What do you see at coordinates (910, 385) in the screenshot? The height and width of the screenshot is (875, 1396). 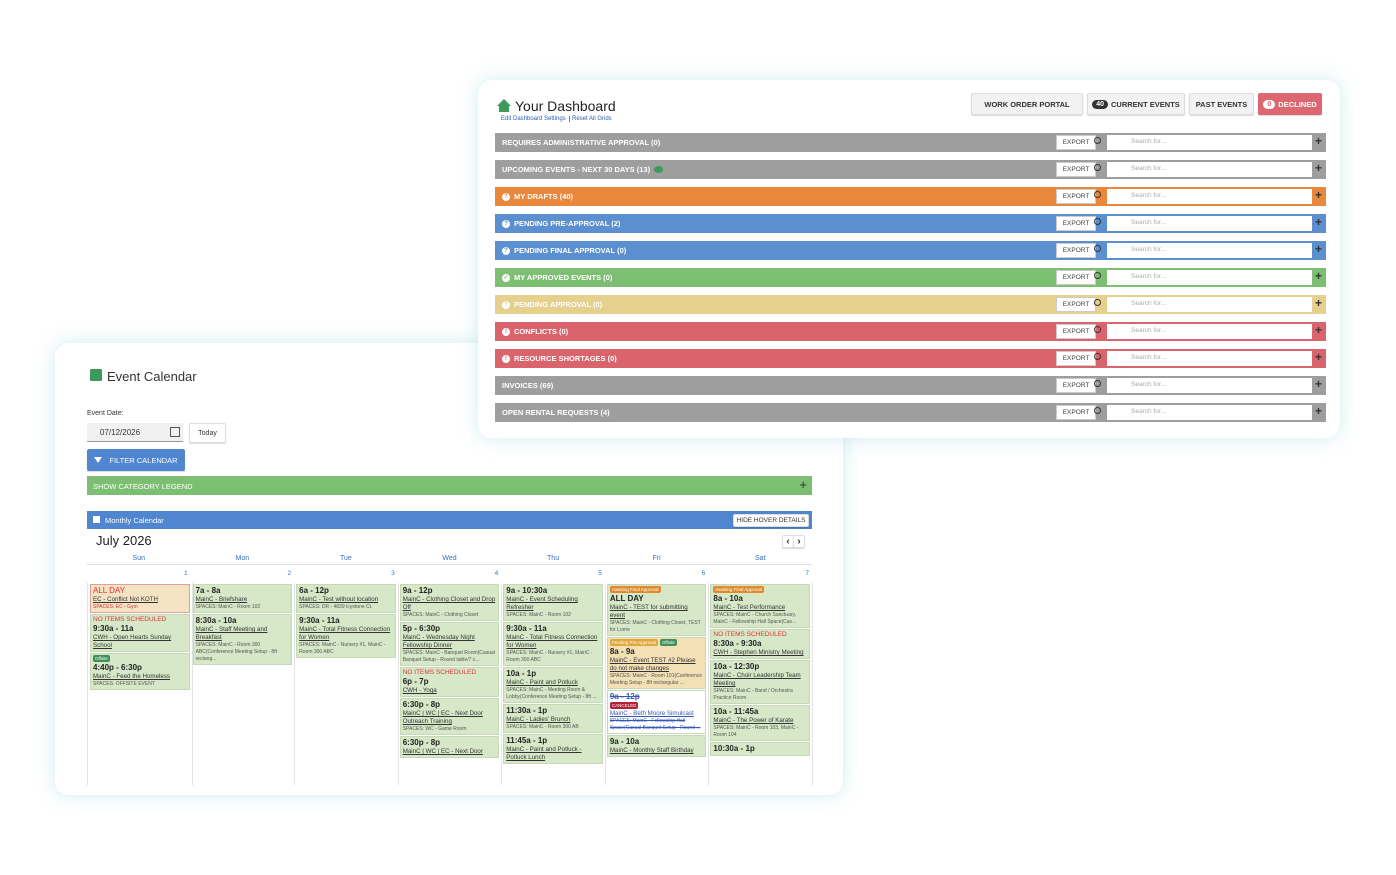 I see `grid-row: INVOICES (69) EXPORT Search for... +` at bounding box center [910, 385].